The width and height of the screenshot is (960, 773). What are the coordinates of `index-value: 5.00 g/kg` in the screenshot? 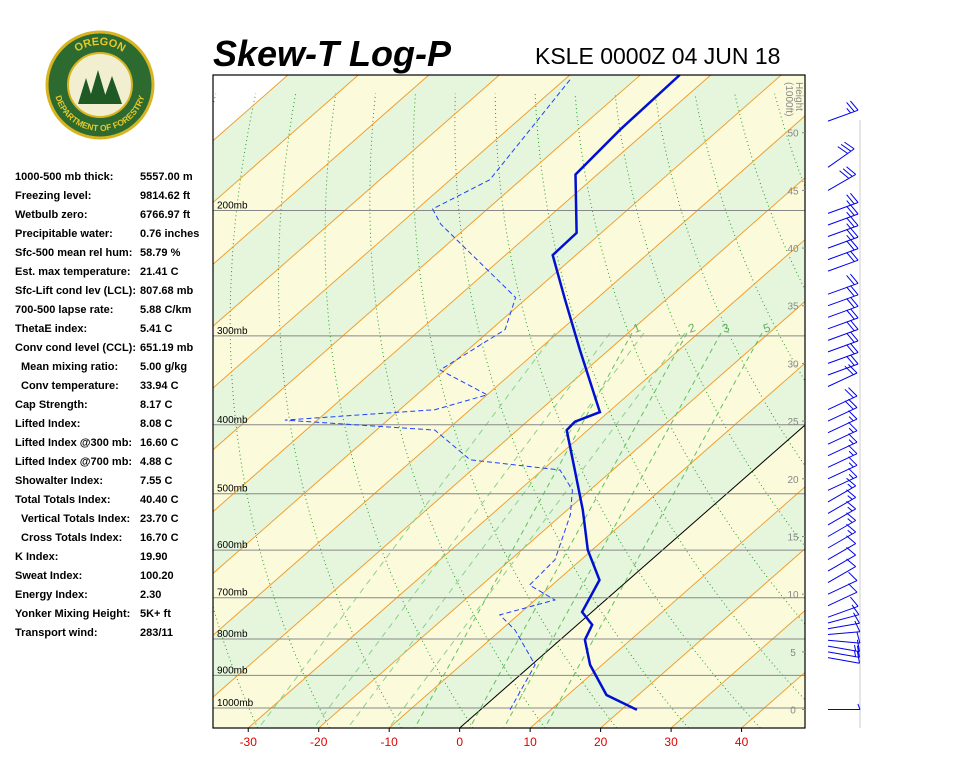 It's located at (163, 367).